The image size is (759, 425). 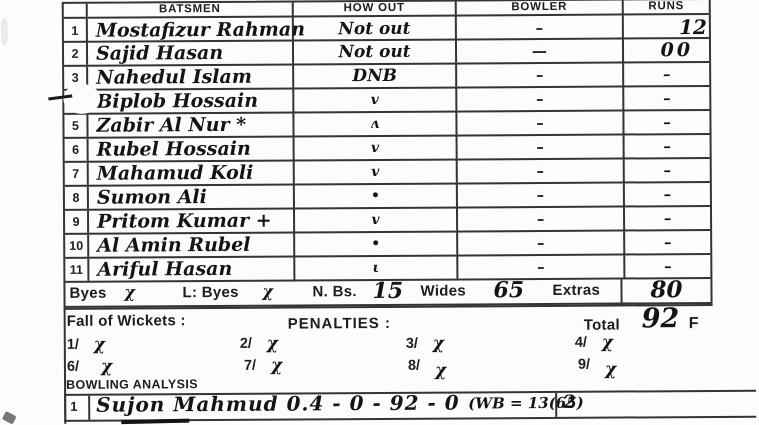 What do you see at coordinates (556, 404) in the screenshot?
I see `bowling-column-divider` at bounding box center [556, 404].